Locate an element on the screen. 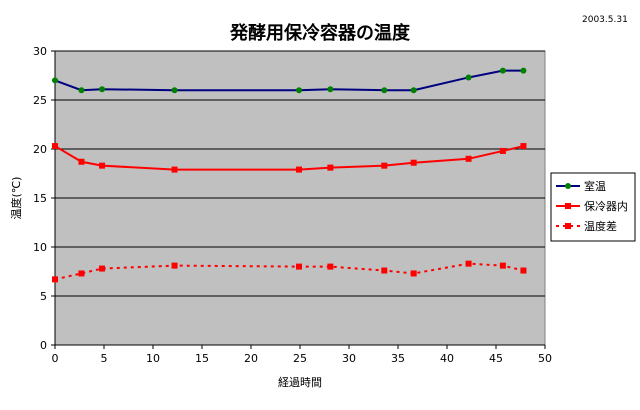 This screenshot has height=410, width=640. x-tick-label: 0 is located at coordinates (55, 358).